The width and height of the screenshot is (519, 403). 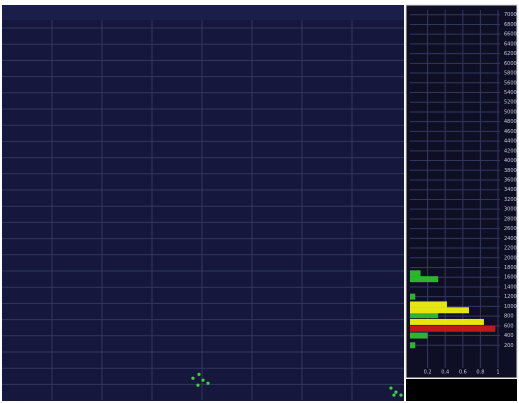 What do you see at coordinates (510, 229) in the screenshot?
I see `y-tick-label: 2600` at bounding box center [510, 229].